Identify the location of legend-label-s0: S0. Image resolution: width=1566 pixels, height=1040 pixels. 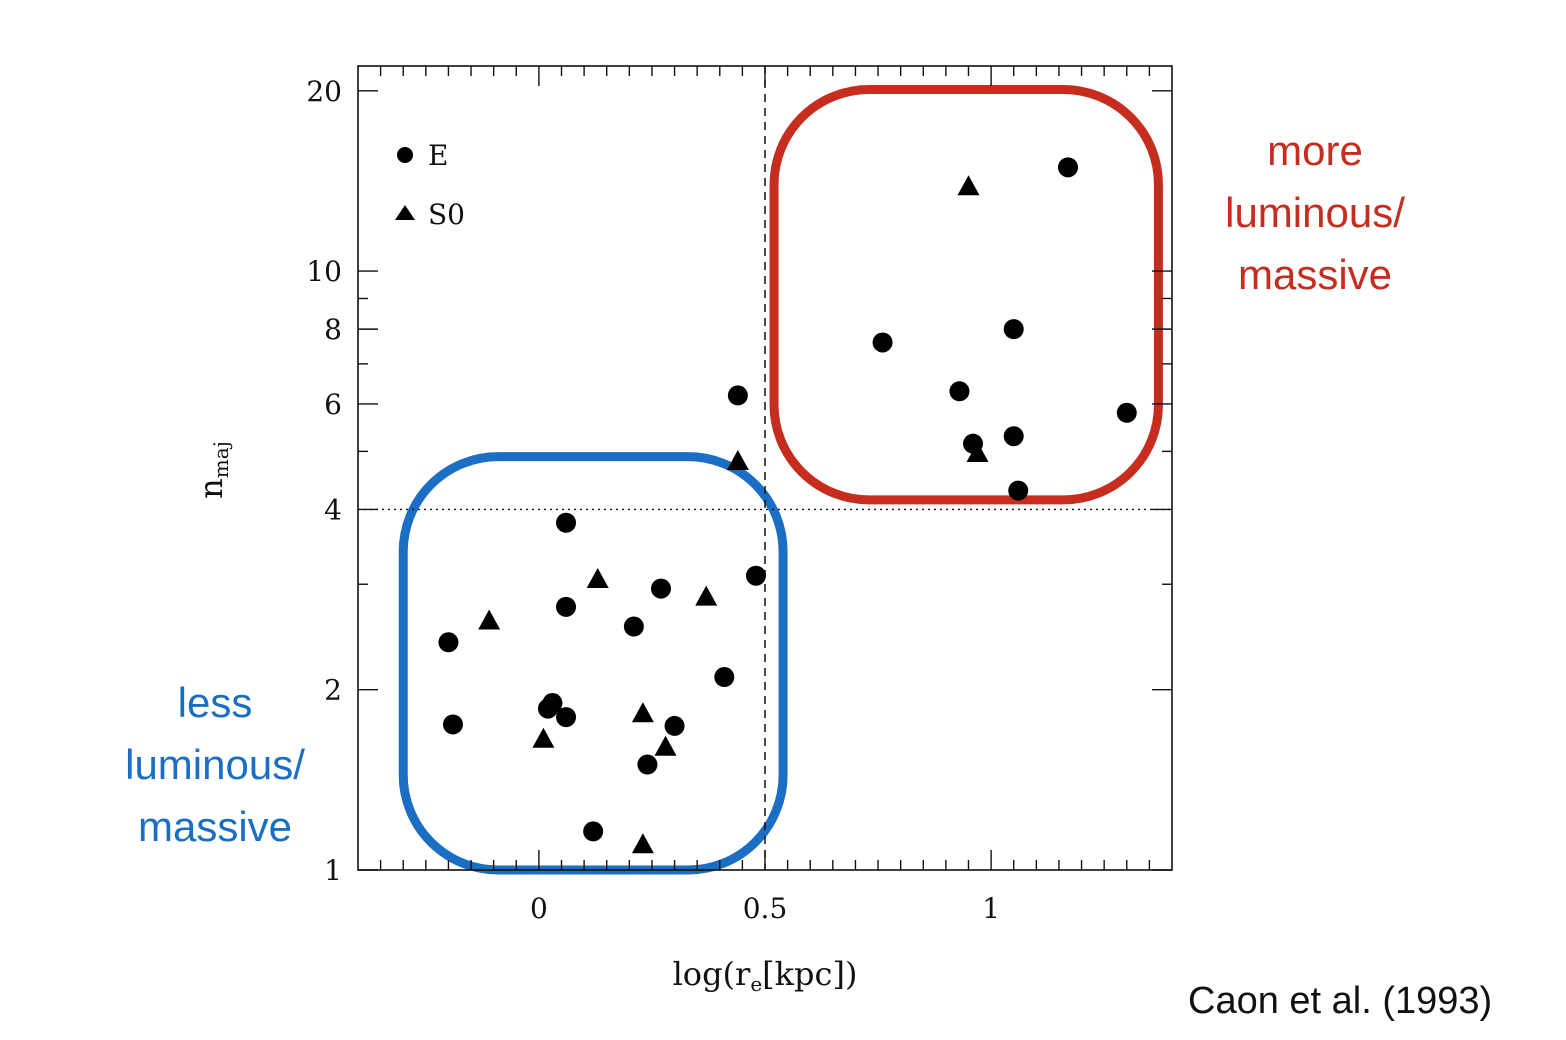
(446, 214).